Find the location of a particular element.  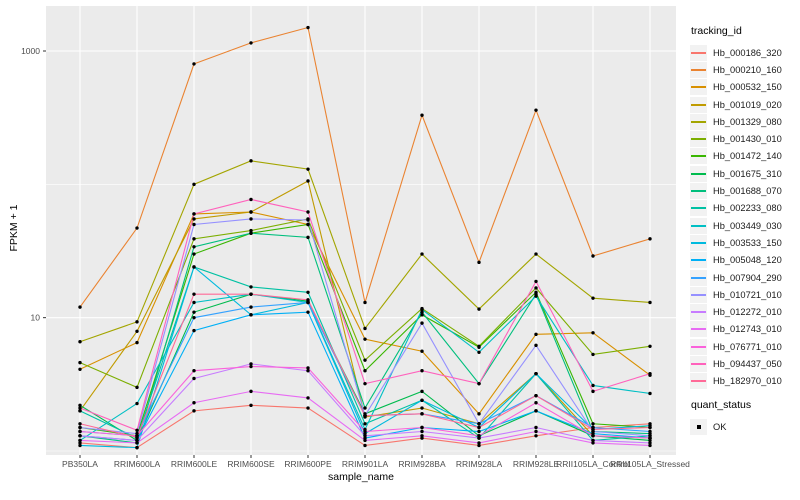

legend-item: Hb_001675_310 is located at coordinates (744, 173).